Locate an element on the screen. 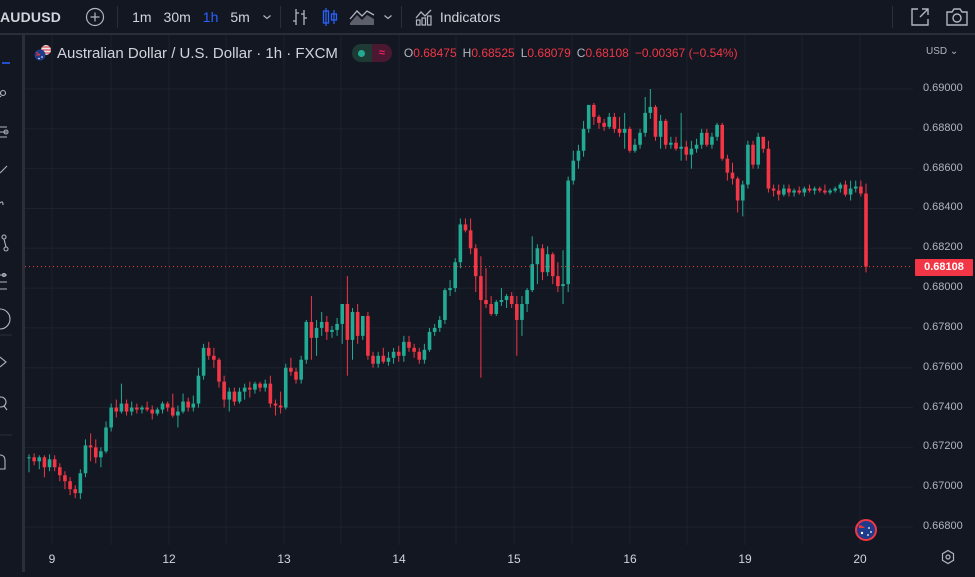 The width and height of the screenshot is (975, 577). change-value: −0.00367 (−0.54%) is located at coordinates (686, 53).